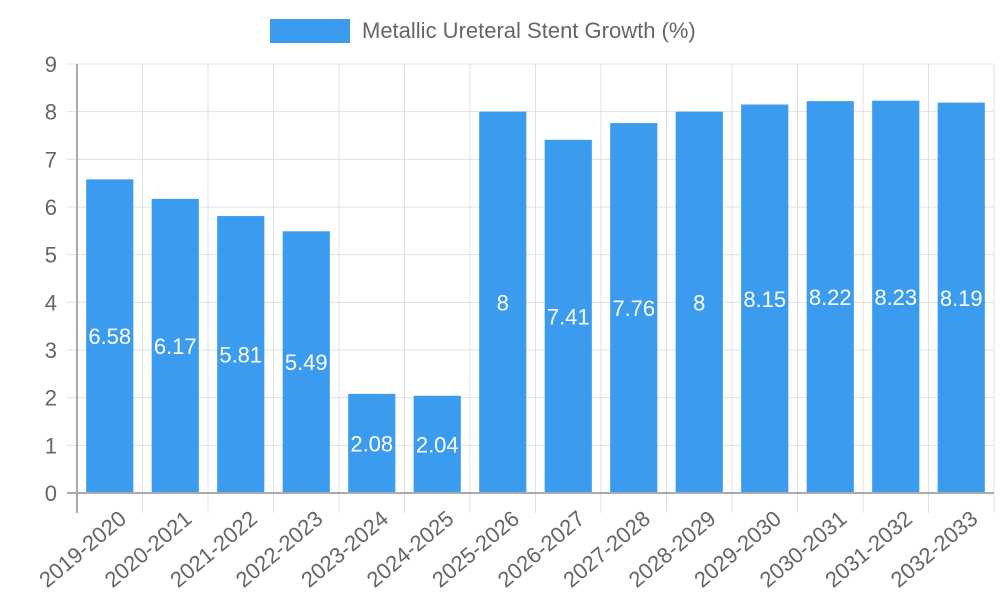  I want to click on y-tick-label: 7, so click(51, 159).